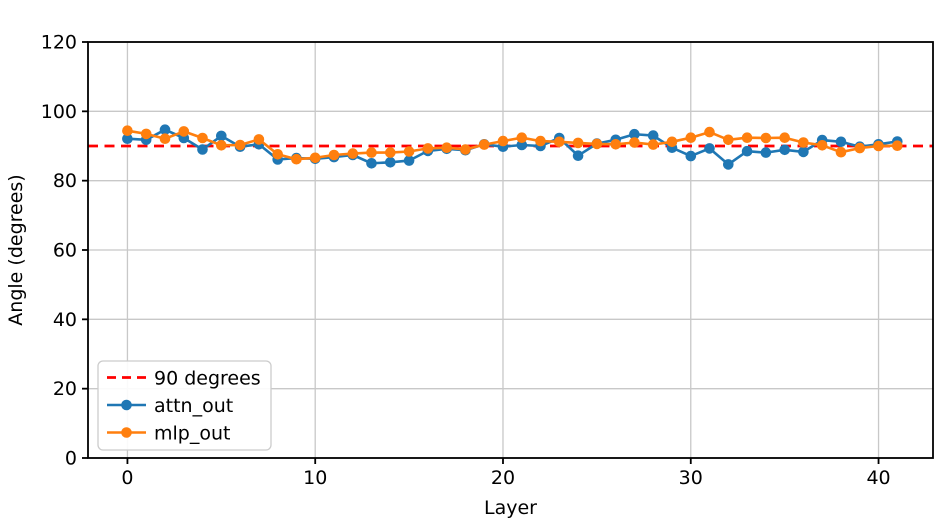 This screenshot has width=946, height=532. I want to click on legend-label: mlp_out, so click(192, 434).